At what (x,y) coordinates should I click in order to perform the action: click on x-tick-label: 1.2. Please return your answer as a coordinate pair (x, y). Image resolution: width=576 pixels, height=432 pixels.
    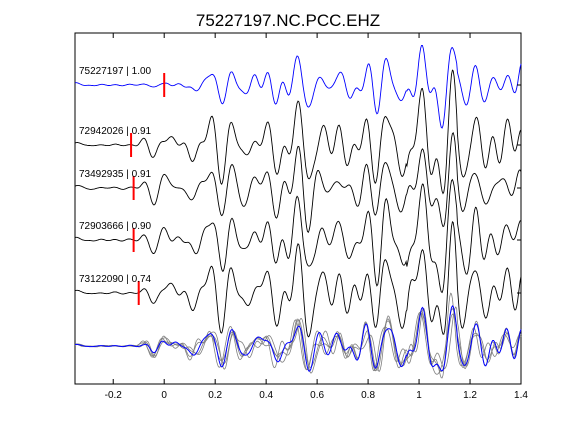
    Looking at the image, I should click on (470, 395).